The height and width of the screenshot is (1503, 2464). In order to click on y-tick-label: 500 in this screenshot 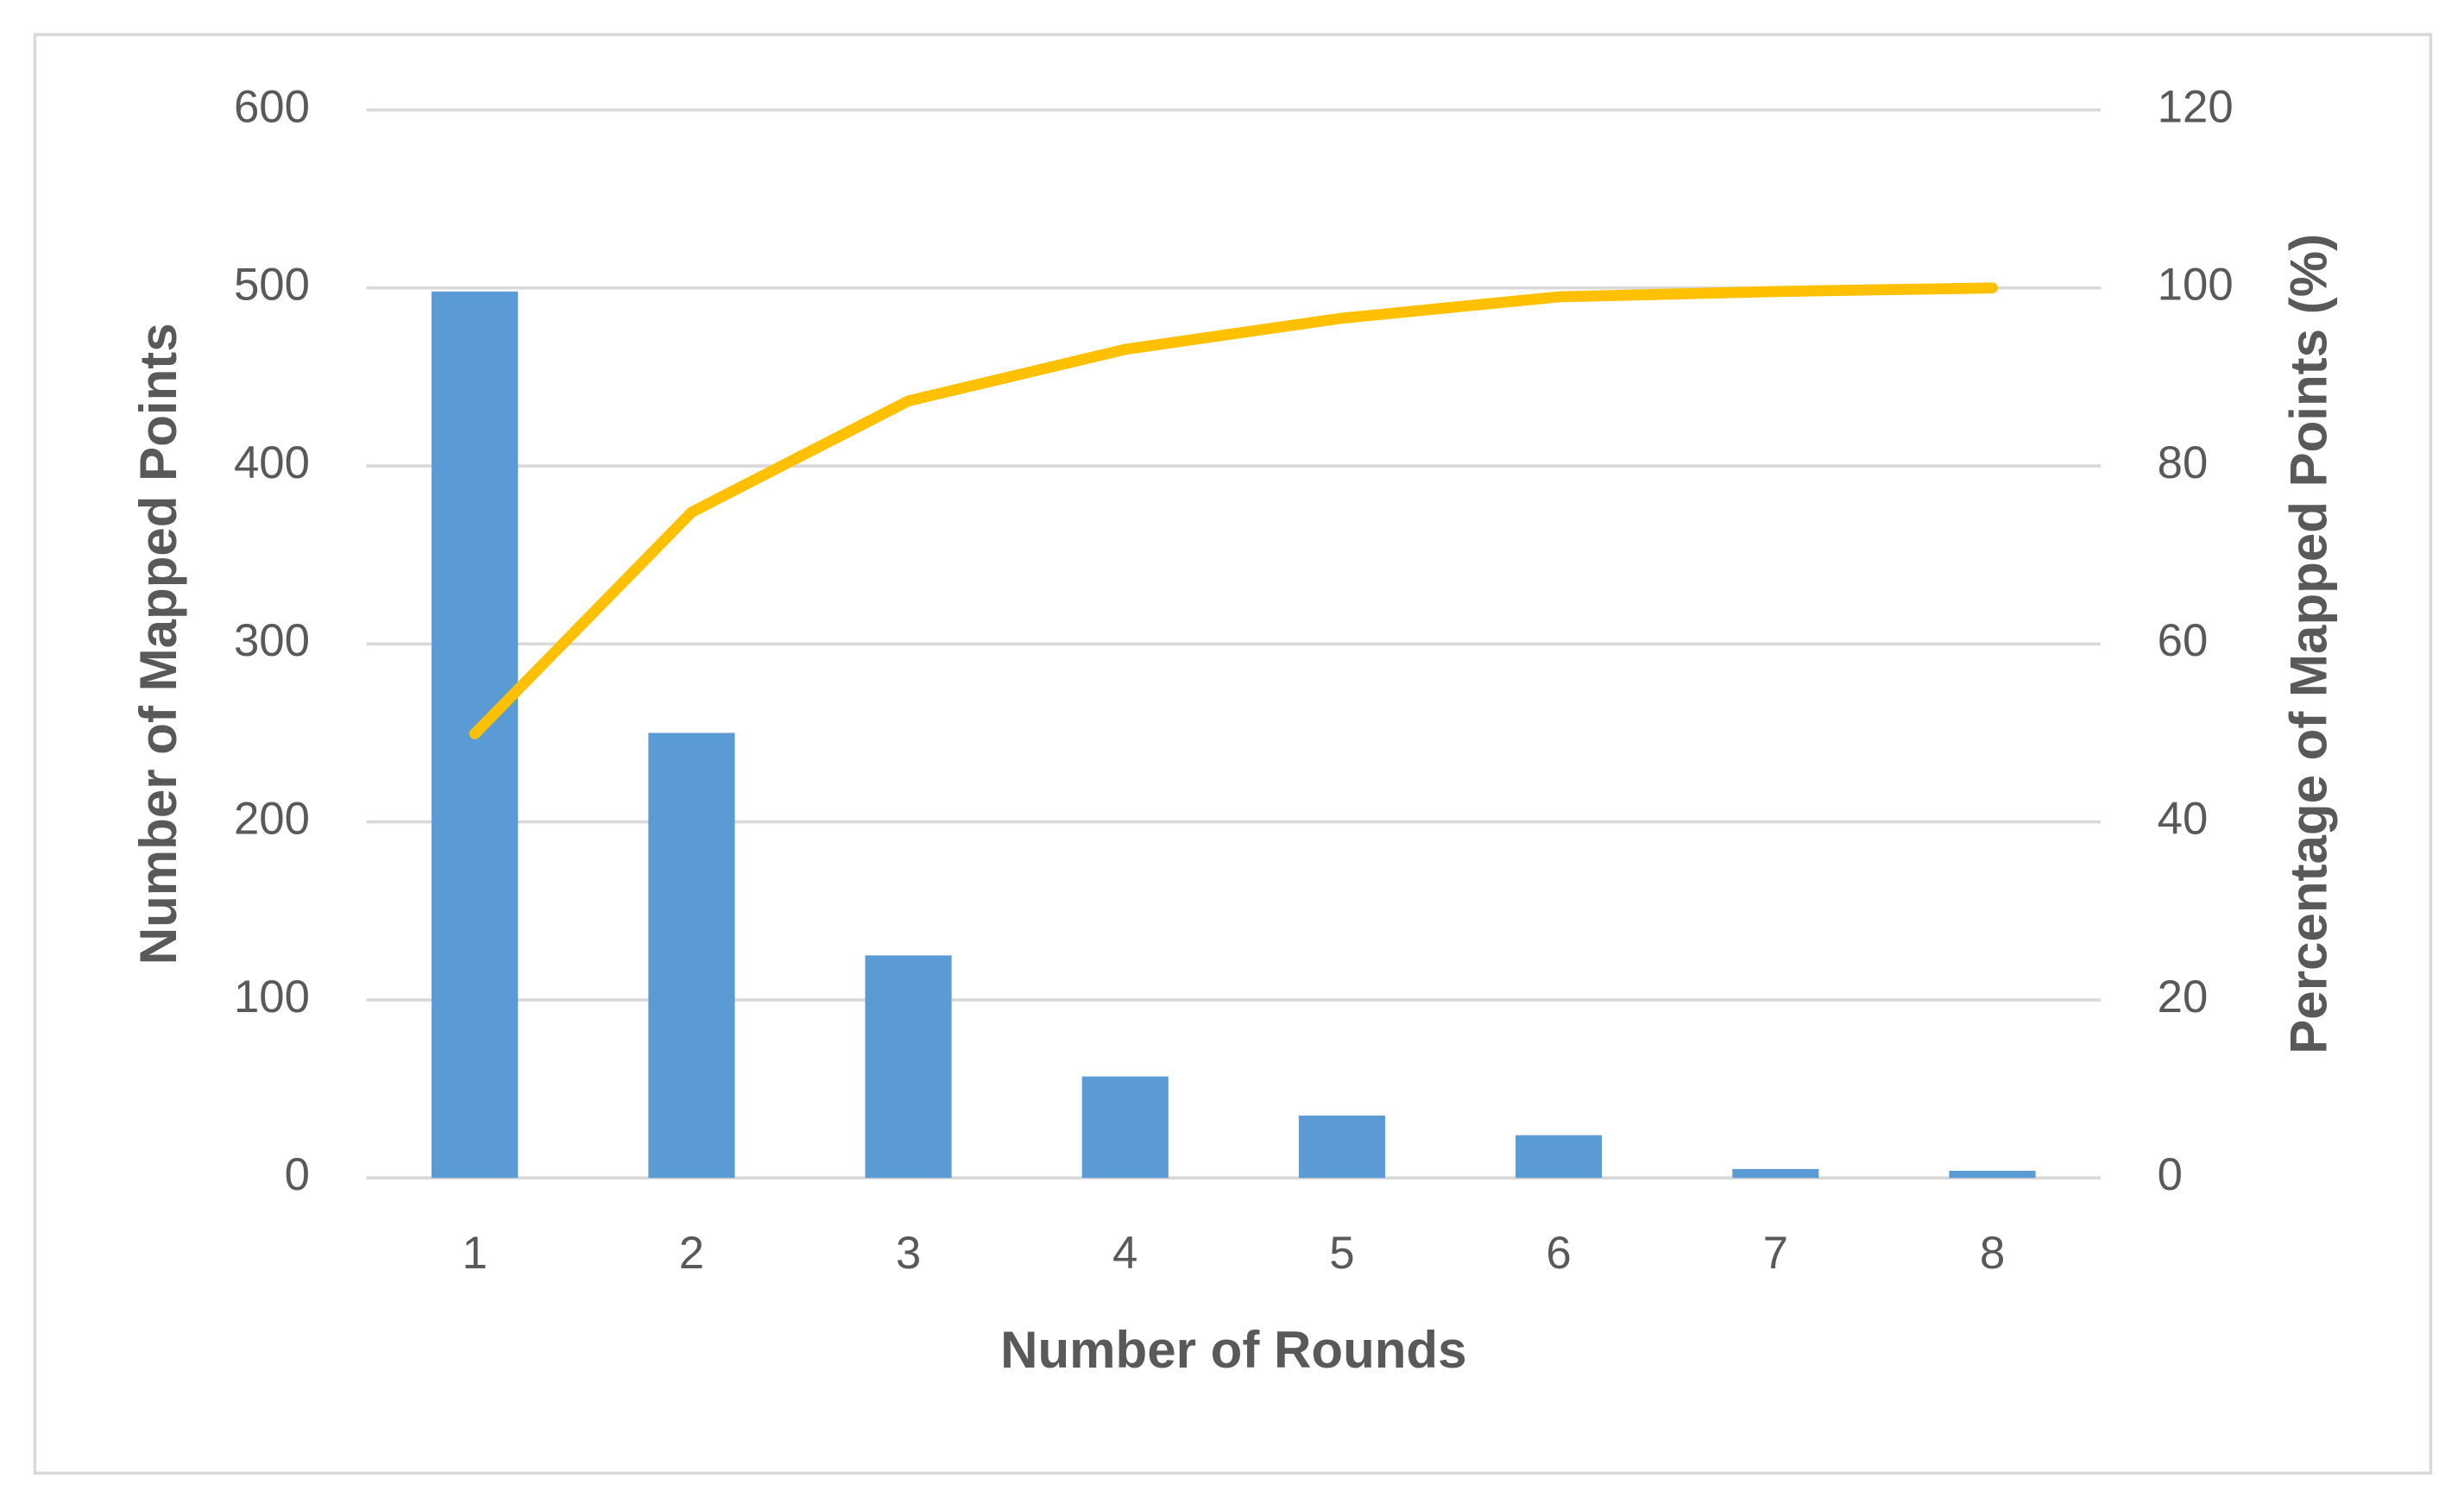, I will do `click(272, 285)`.